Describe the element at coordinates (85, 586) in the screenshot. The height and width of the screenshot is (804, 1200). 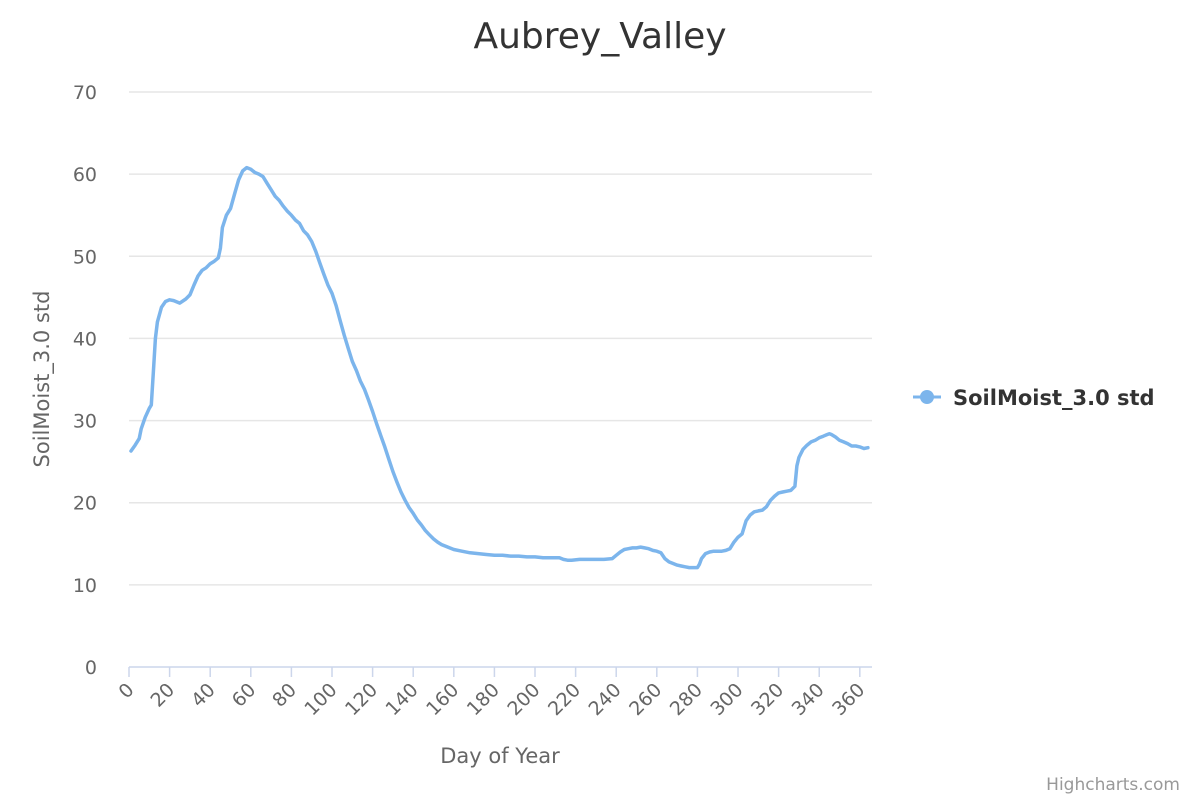
I see `y-tick-label: 10` at that location.